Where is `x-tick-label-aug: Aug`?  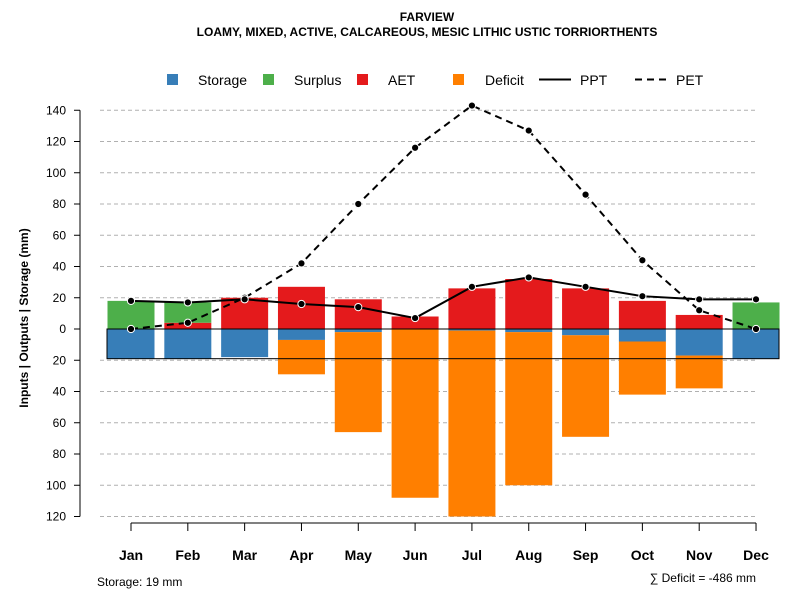
x-tick-label-aug: Aug is located at coordinates (528, 555).